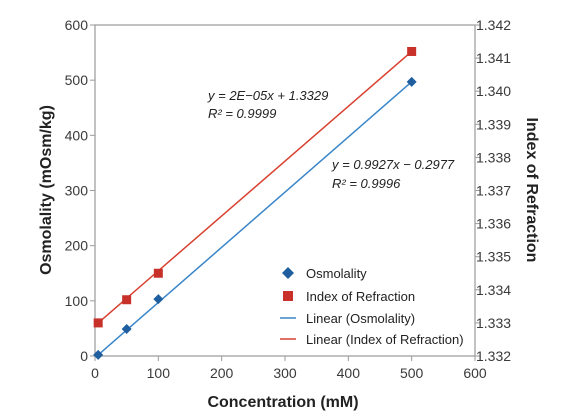 Image resolution: width=584 pixels, height=415 pixels. What do you see at coordinates (531, 190) in the screenshot?
I see `y2-axis-title: Index of Refraction` at bounding box center [531, 190].